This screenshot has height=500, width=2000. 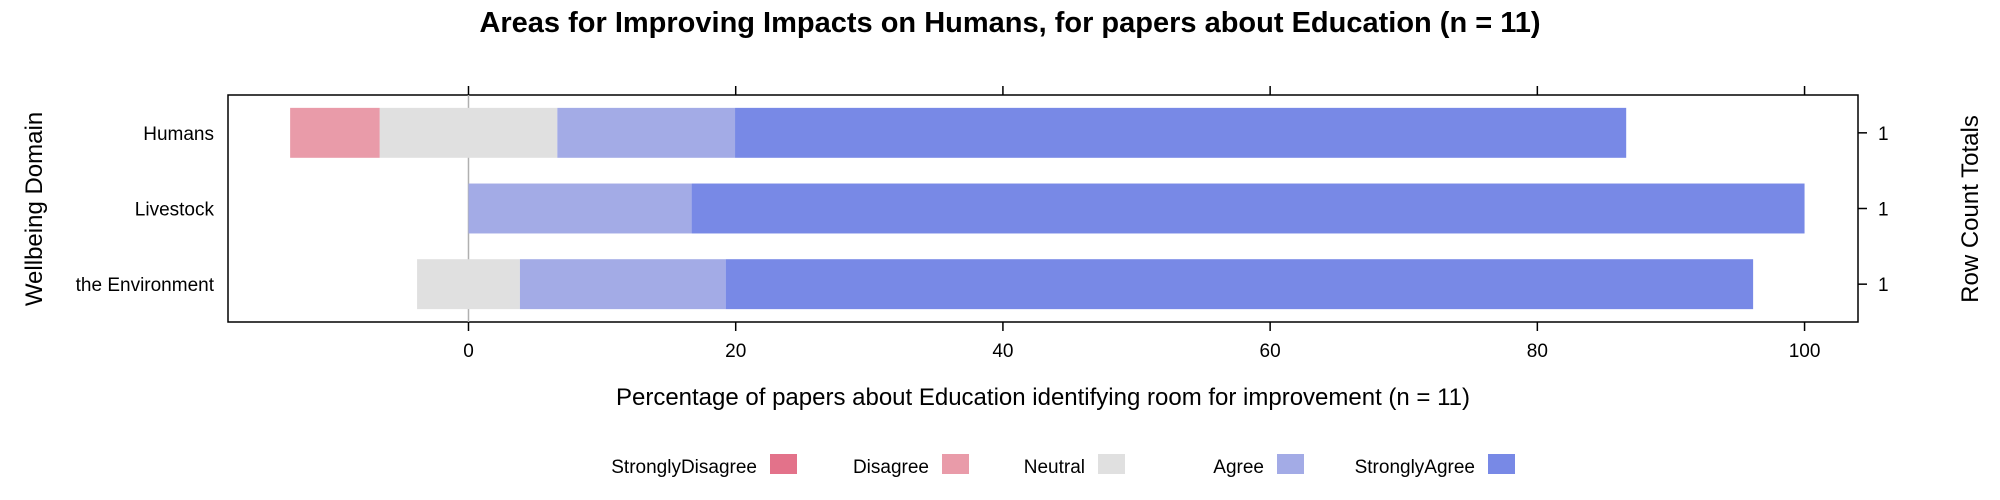 What do you see at coordinates (1290, 464) in the screenshot?
I see `legend-swatch-agree` at bounding box center [1290, 464].